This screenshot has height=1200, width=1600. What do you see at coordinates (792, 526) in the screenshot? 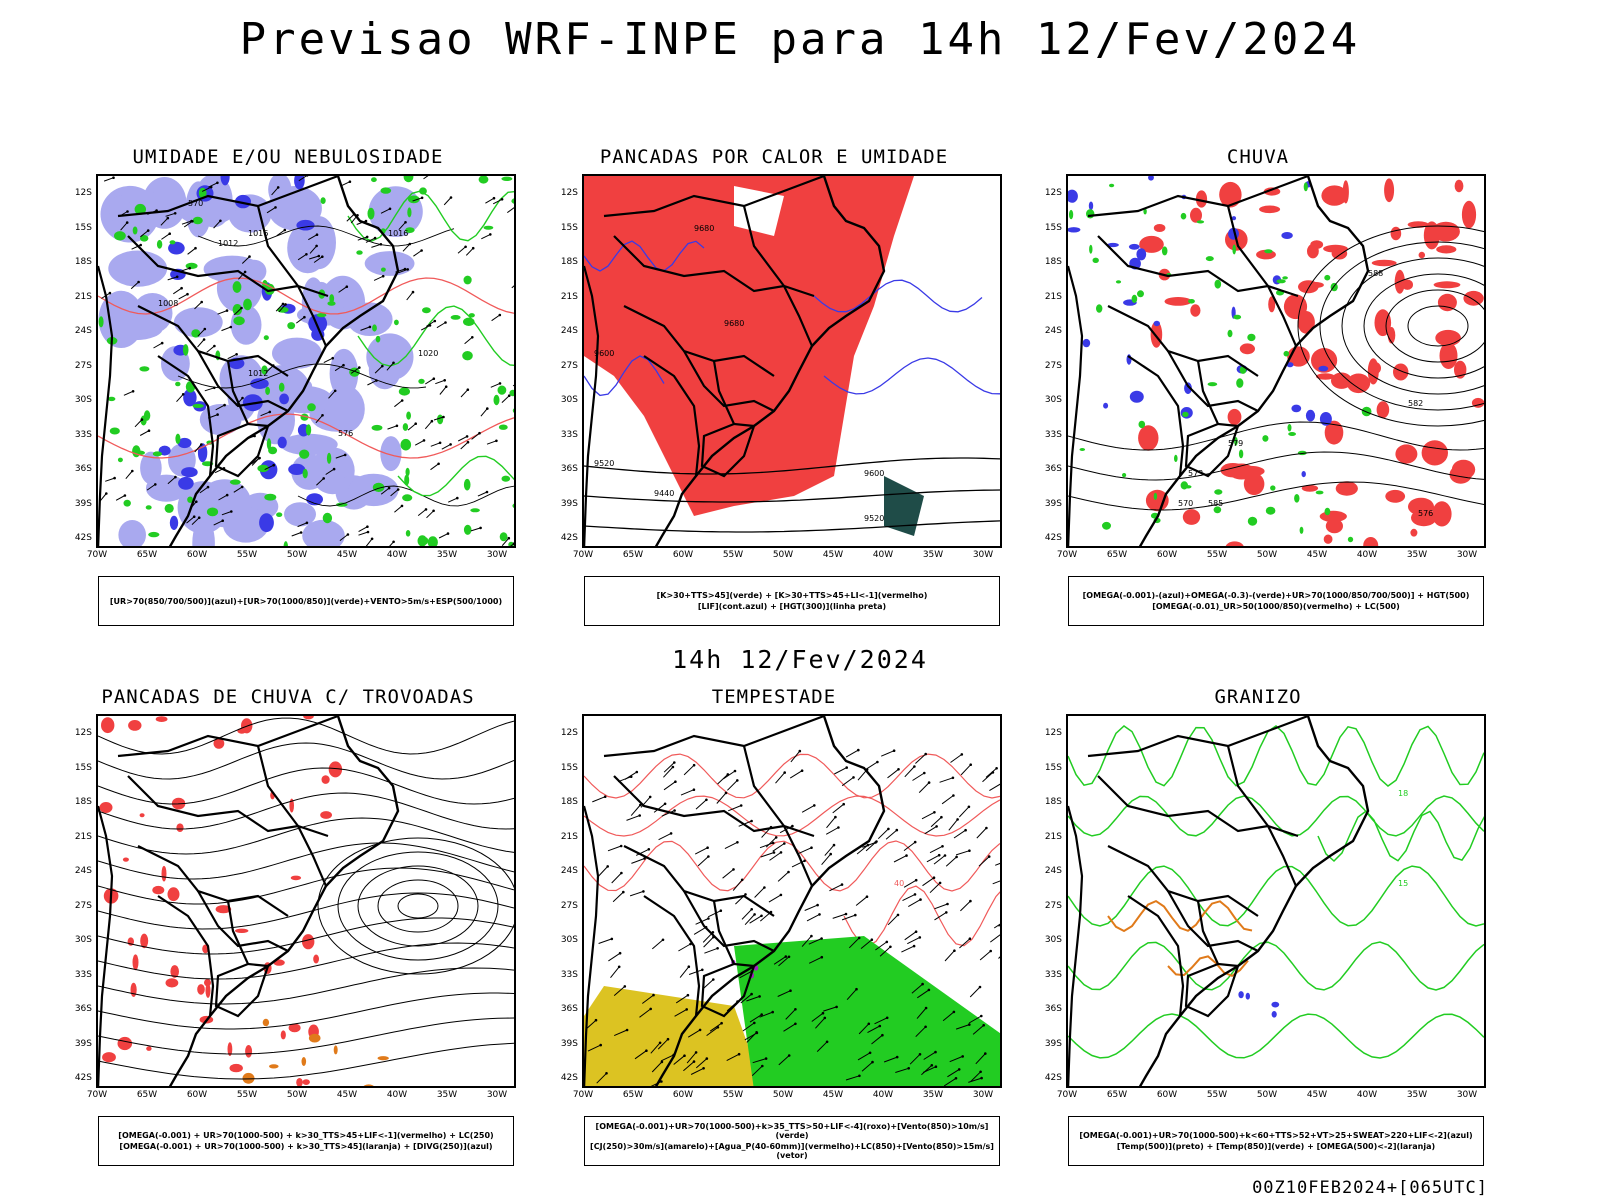
I see `height-contours-line` at bounding box center [792, 526].